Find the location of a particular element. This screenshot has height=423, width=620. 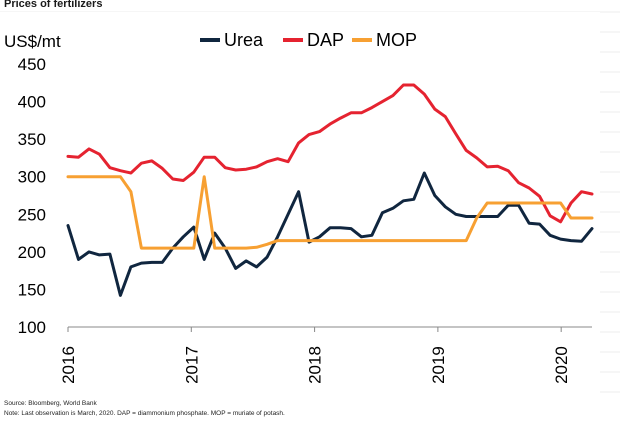

chart-title: Prices of fertilizers is located at coordinates (53, 5).